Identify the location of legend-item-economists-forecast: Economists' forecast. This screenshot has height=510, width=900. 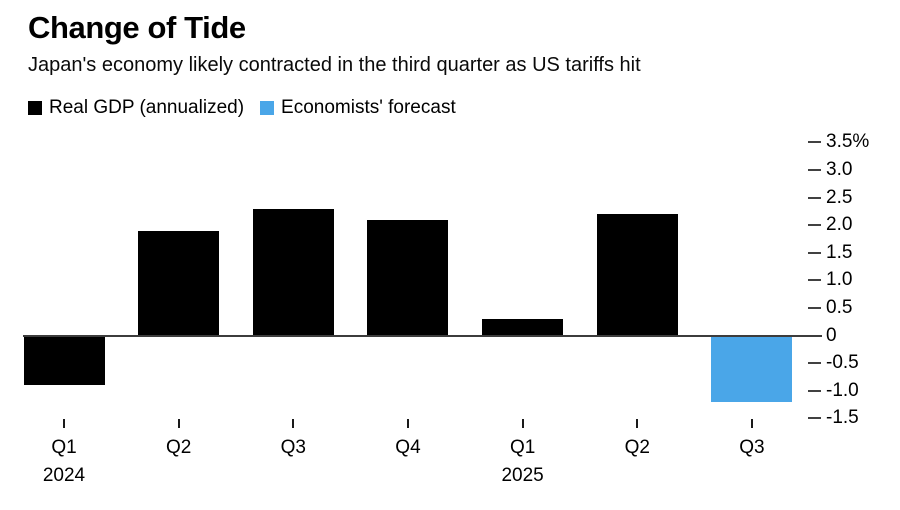
(358, 108).